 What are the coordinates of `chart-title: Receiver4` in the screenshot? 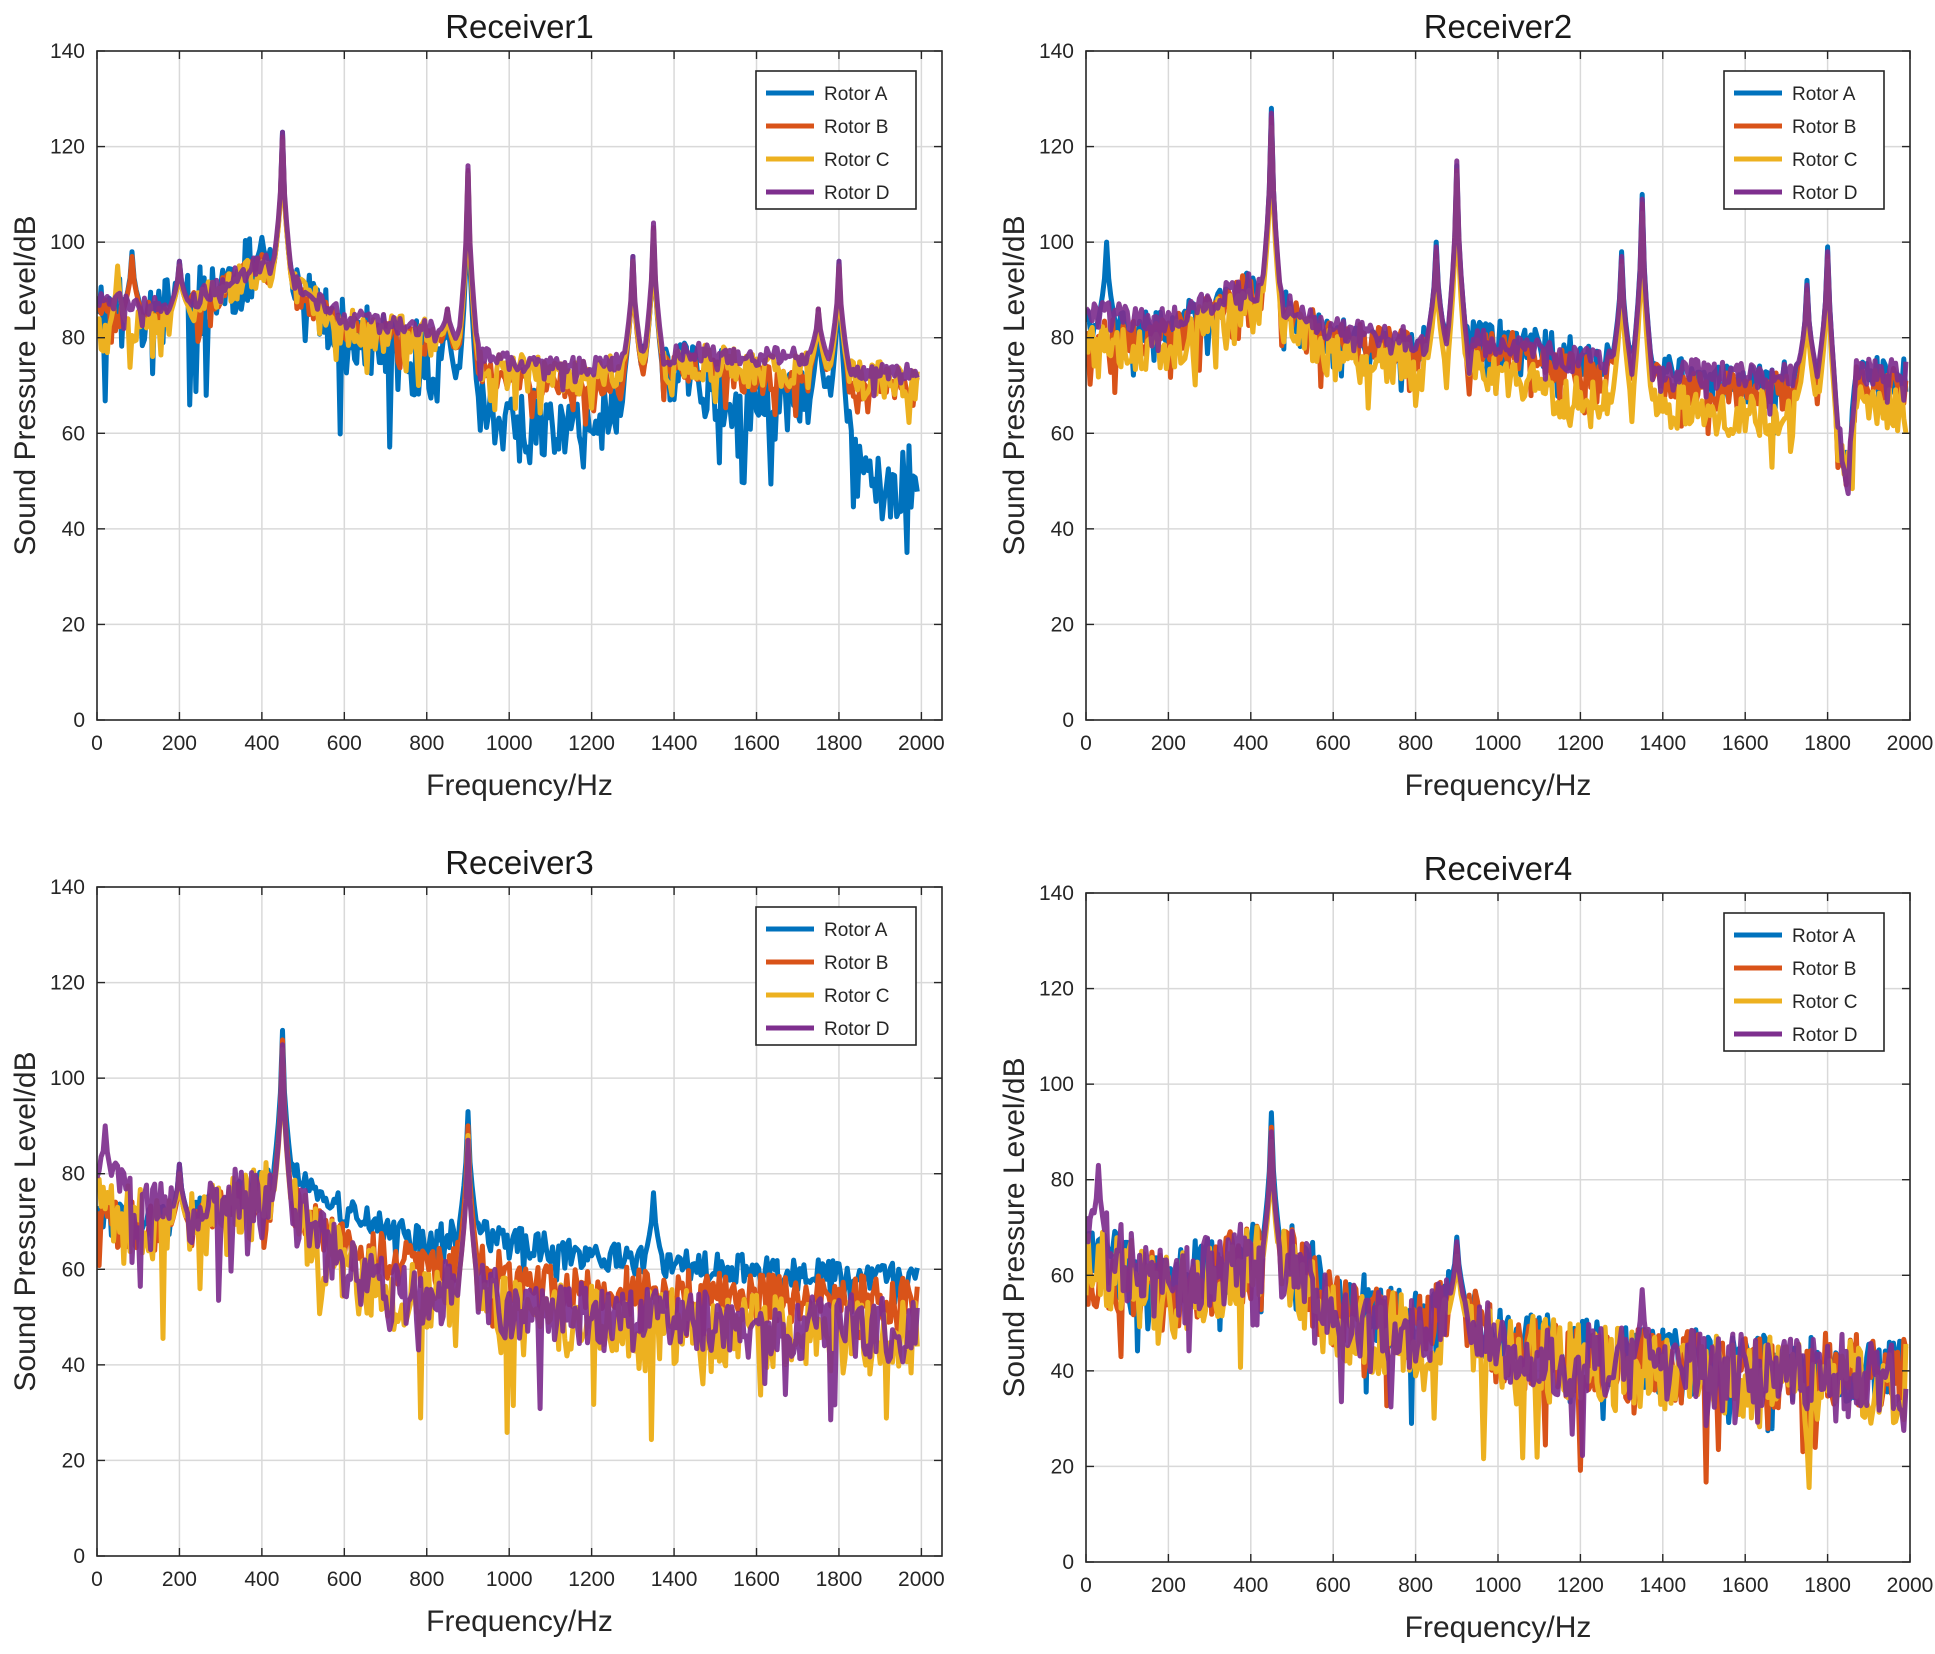 It's located at (1498, 868).